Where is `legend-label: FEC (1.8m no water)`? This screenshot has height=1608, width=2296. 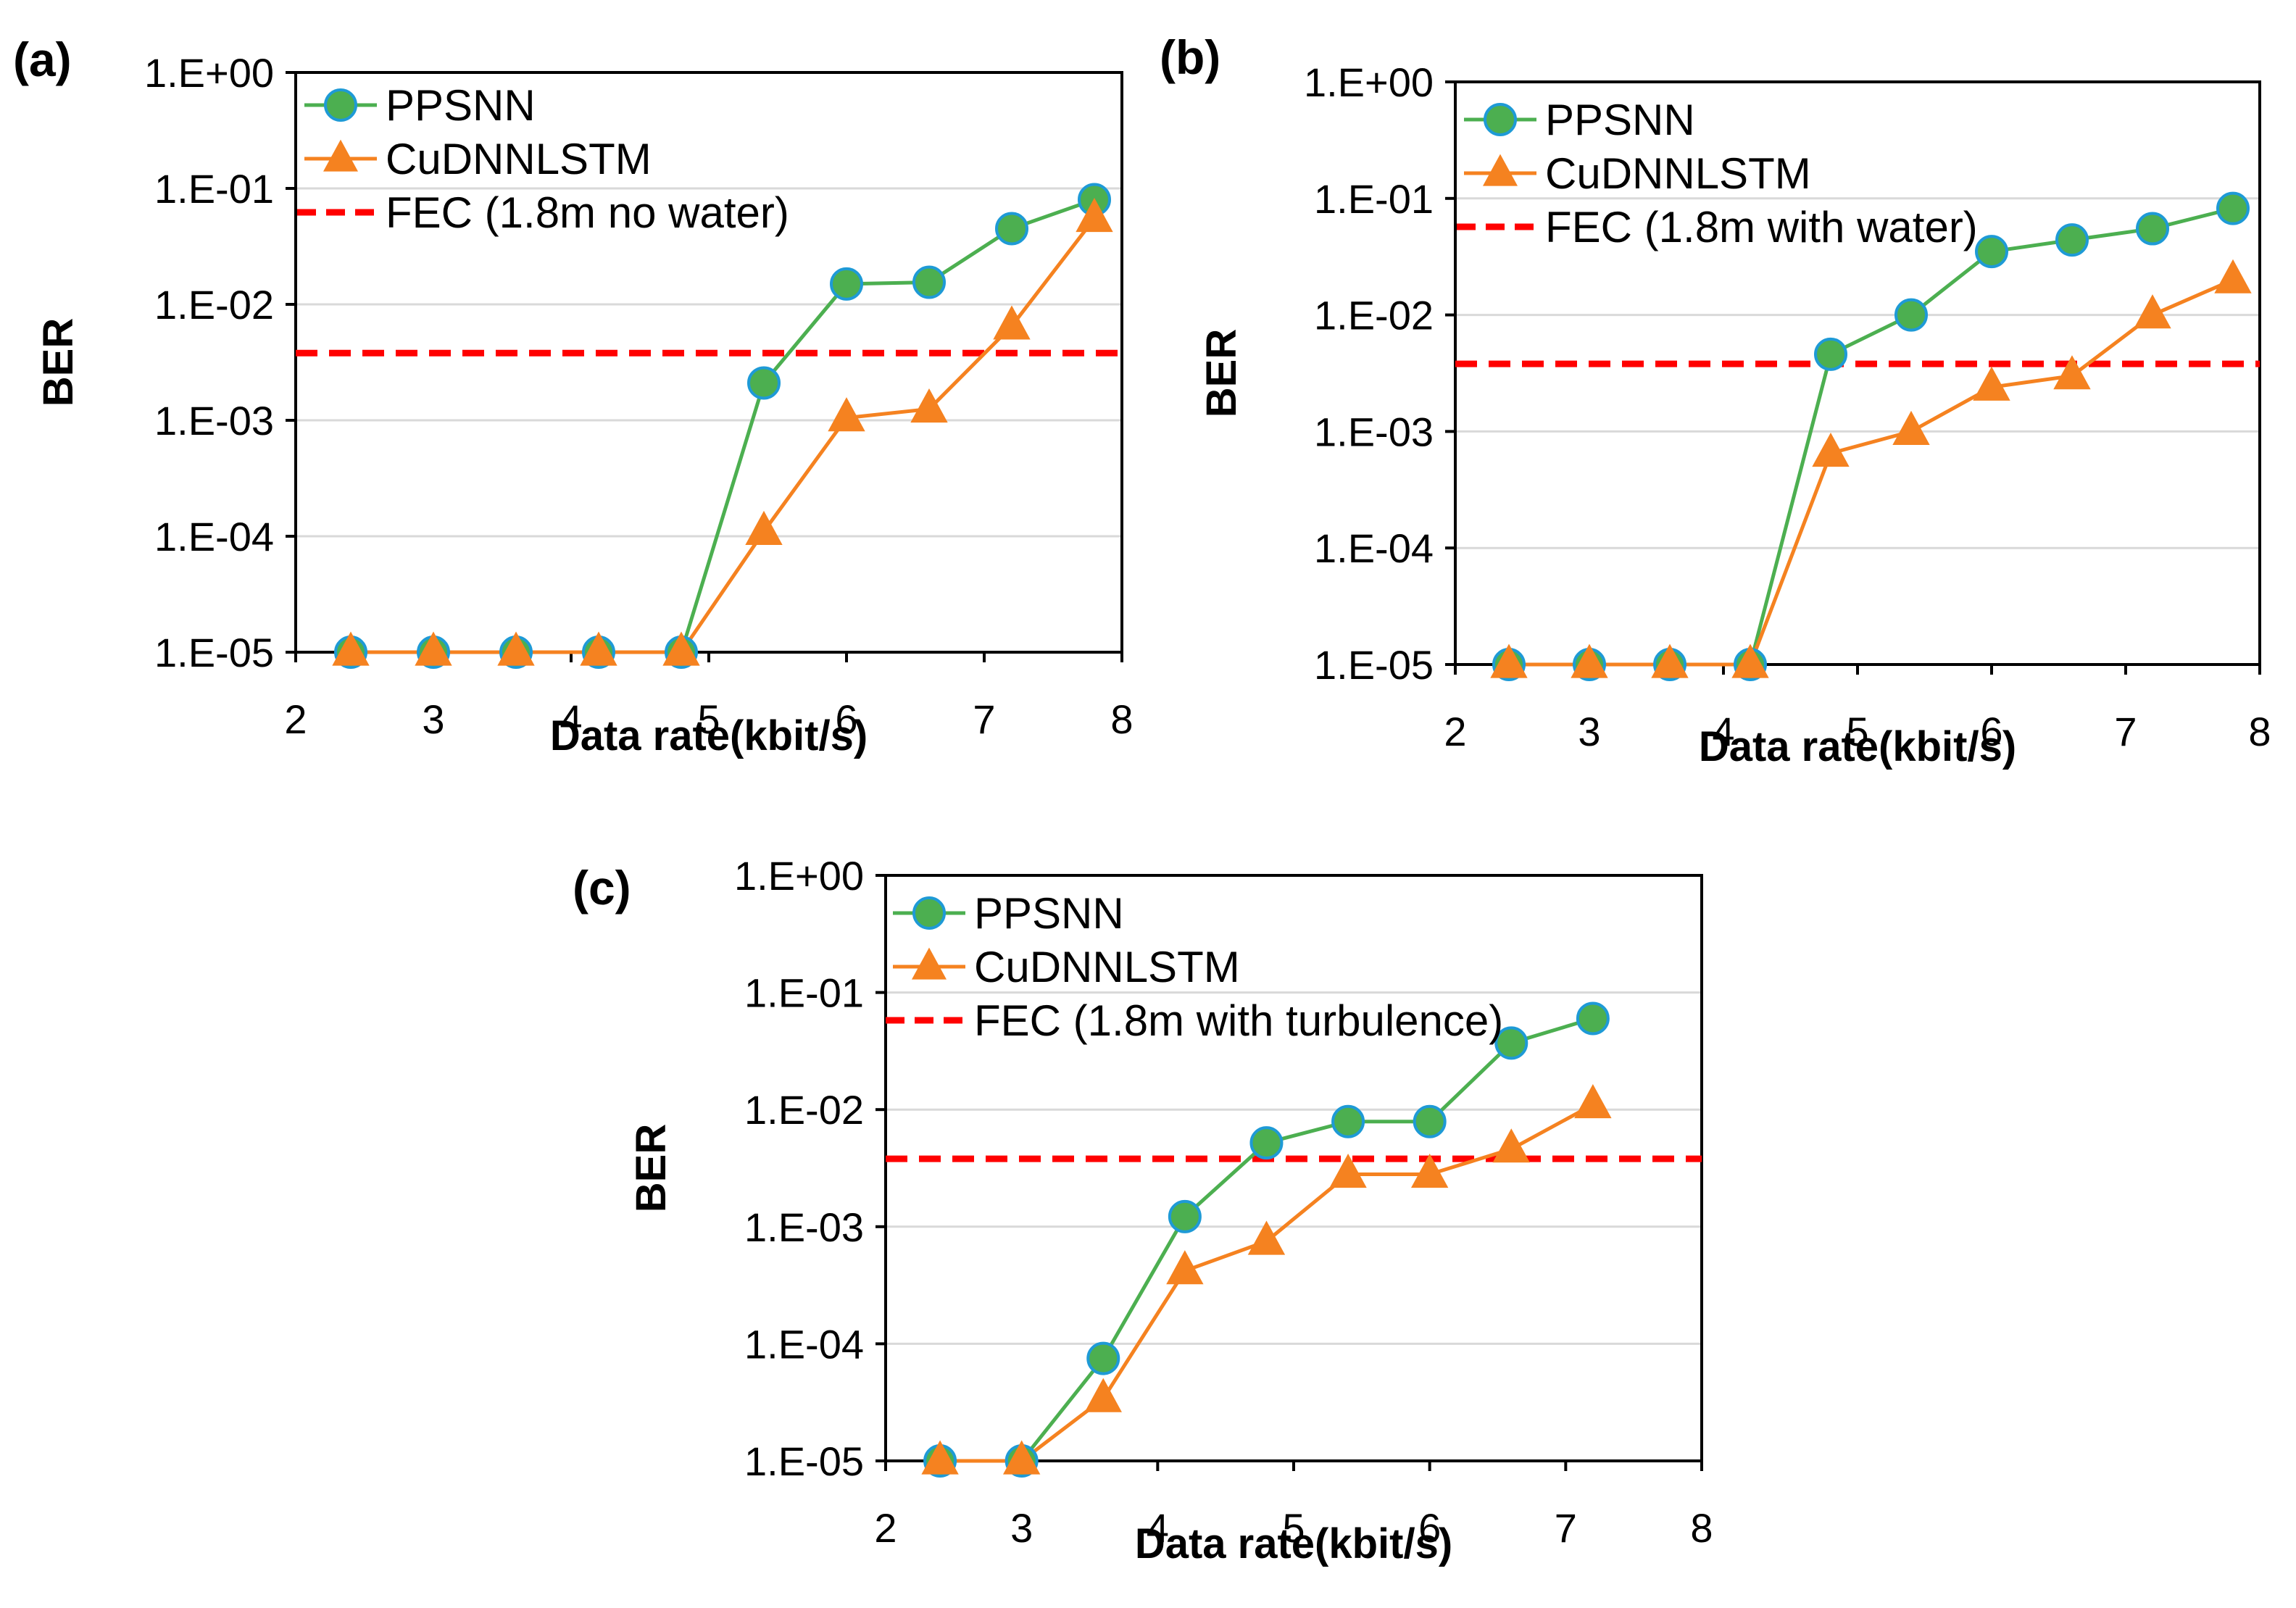 legend-label: FEC (1.8m no water) is located at coordinates (587, 212).